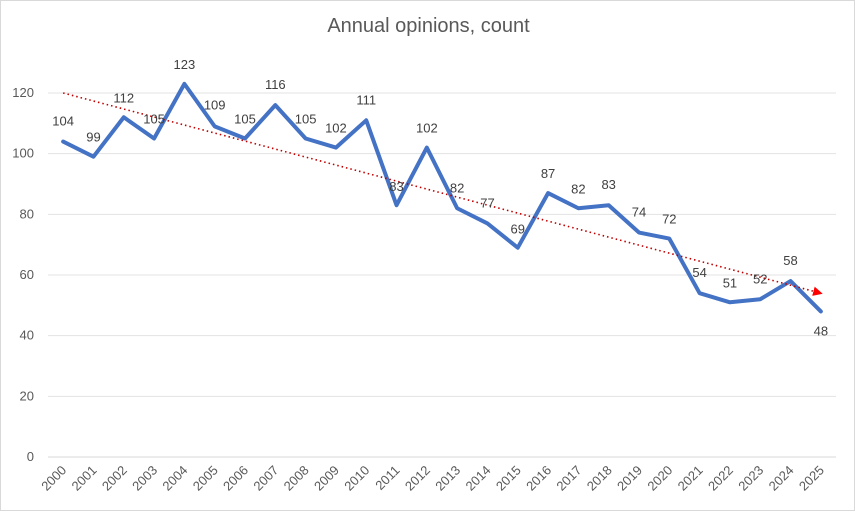 This screenshot has width=855, height=512. I want to click on y-tick-label: 80, so click(27, 213).